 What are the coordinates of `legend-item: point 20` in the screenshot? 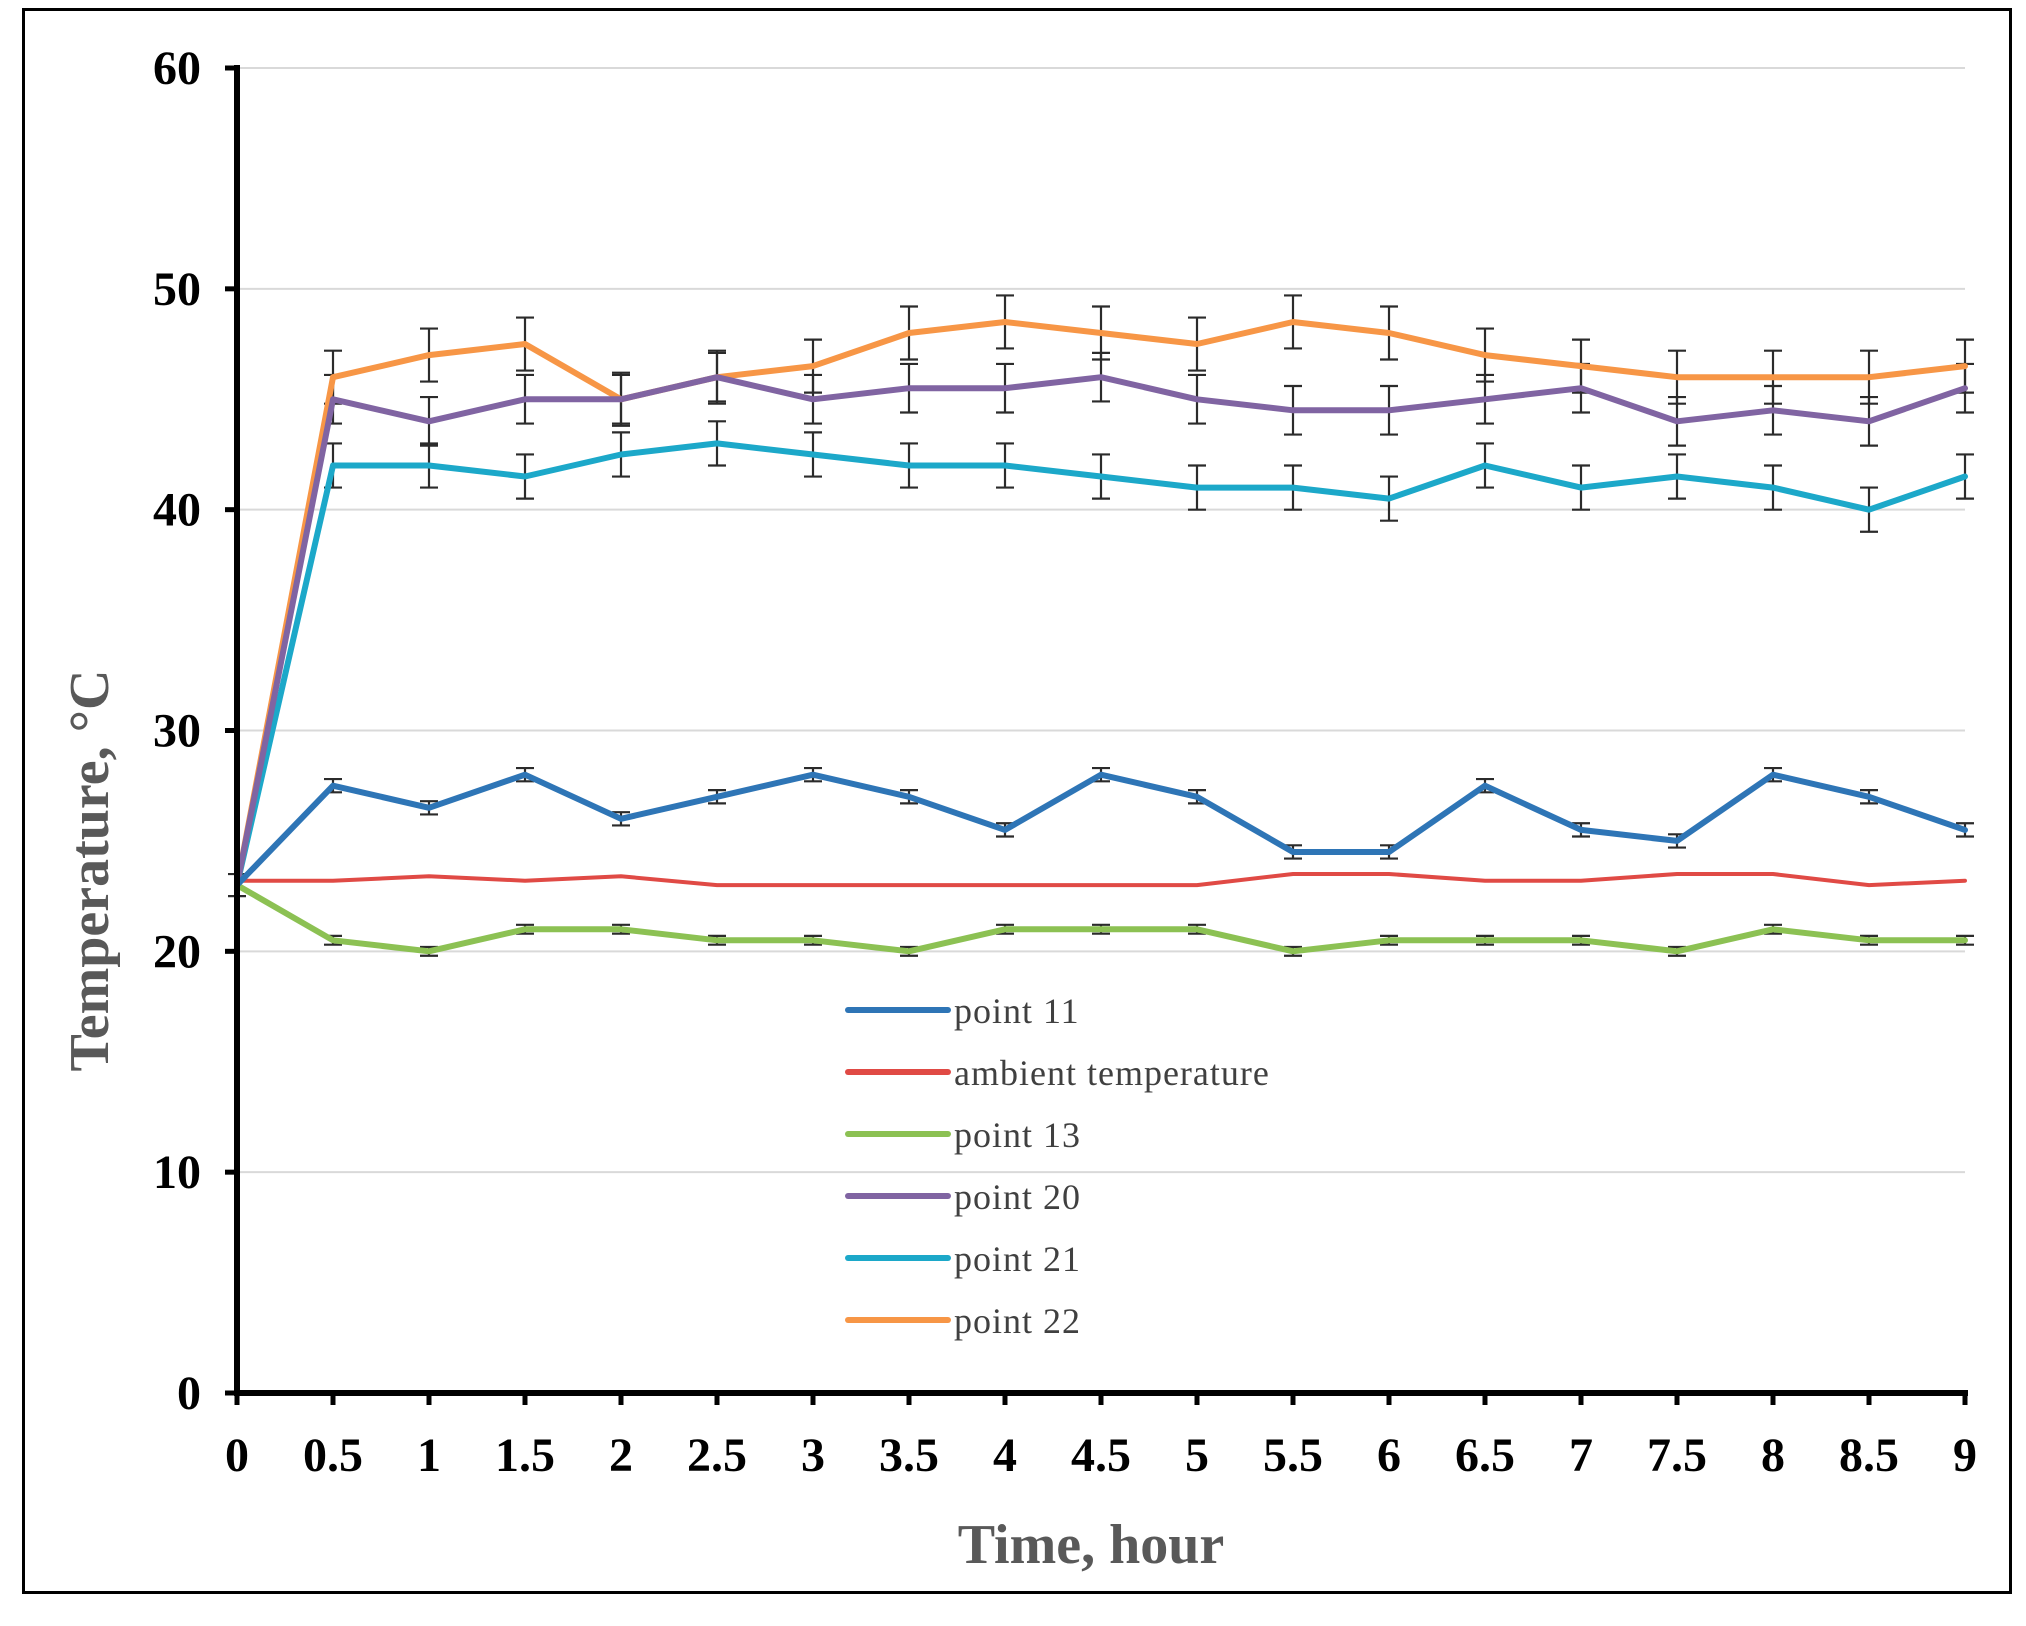 It's located at (963, 1197).